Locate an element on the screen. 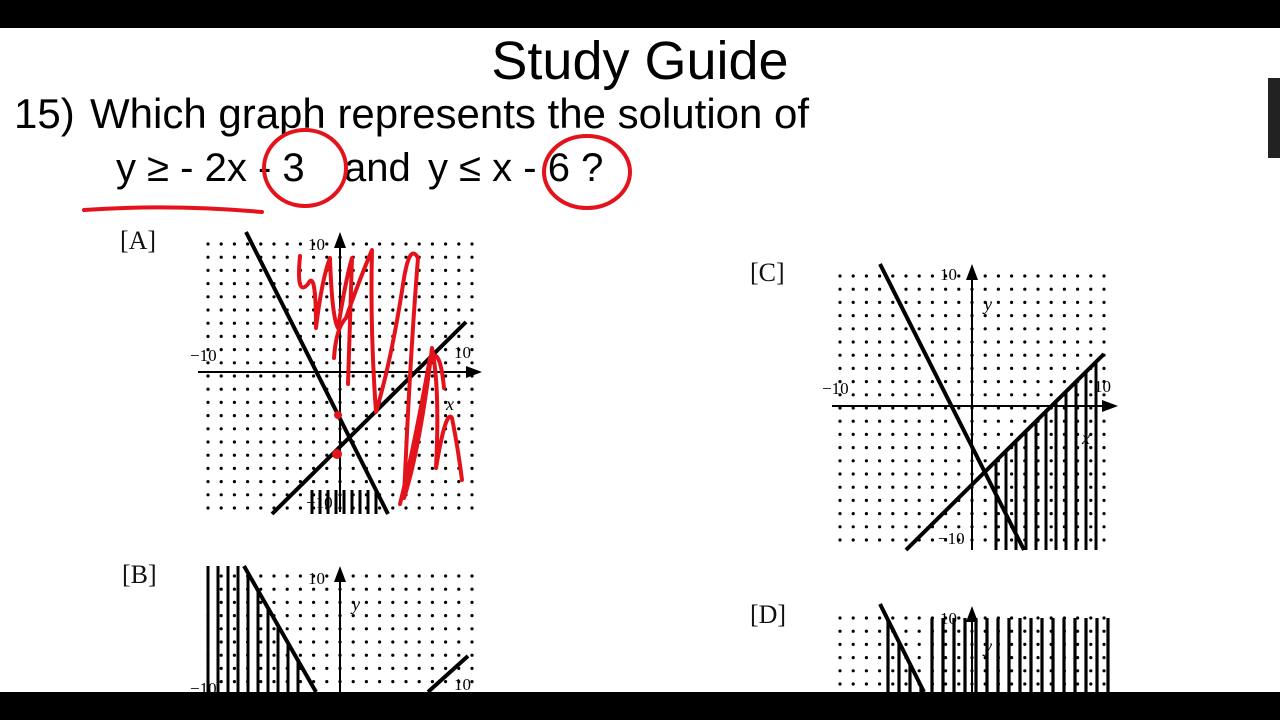  option-a-label: [A] is located at coordinates (138, 240).